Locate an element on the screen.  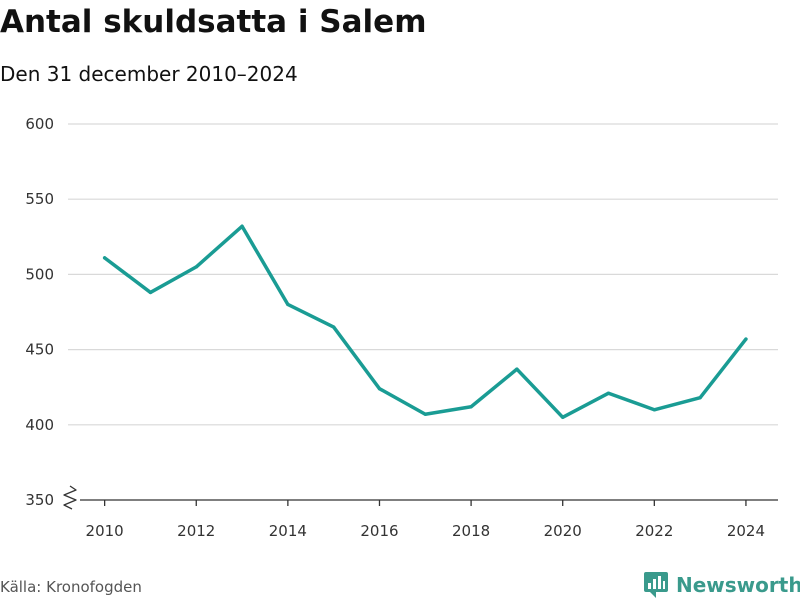
x-tick-label: 2024 is located at coordinates (746, 531).